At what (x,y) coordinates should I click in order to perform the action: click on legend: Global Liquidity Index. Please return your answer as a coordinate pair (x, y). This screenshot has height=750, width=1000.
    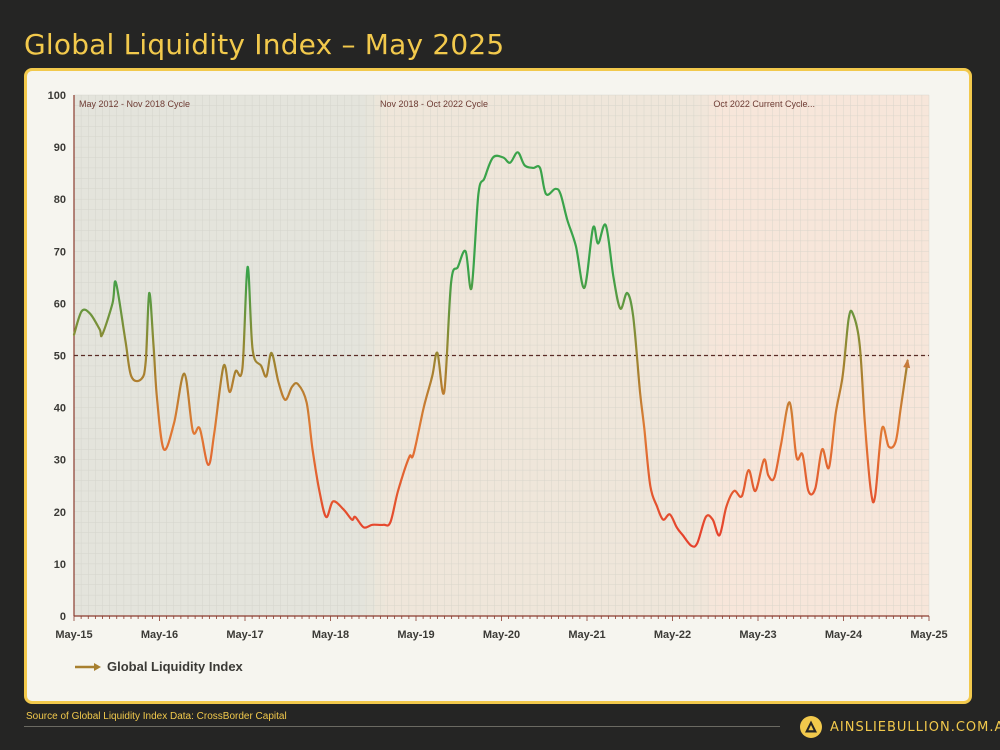
    Looking at the image, I should click on (159, 666).